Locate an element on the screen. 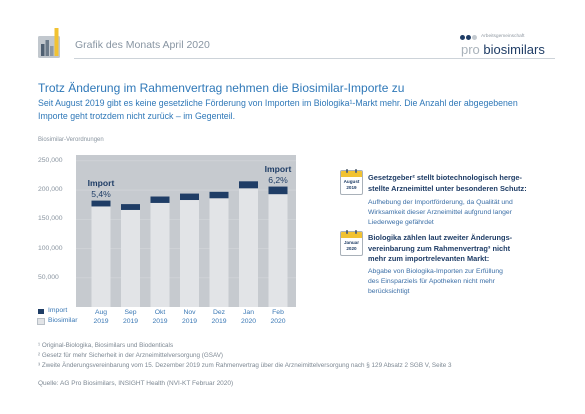 This screenshot has width=585, height=414. bar-biosimilar-nov-2019 is located at coordinates (189, 253).